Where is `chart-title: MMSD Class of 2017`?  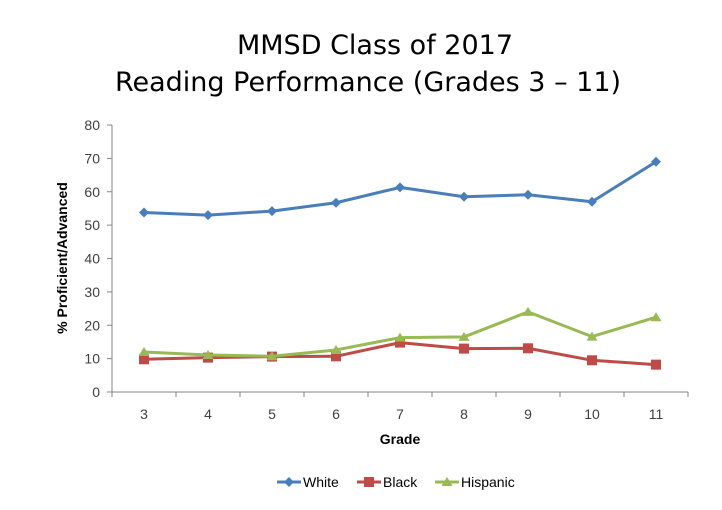 chart-title: MMSD Class of 2017 is located at coordinates (375, 45).